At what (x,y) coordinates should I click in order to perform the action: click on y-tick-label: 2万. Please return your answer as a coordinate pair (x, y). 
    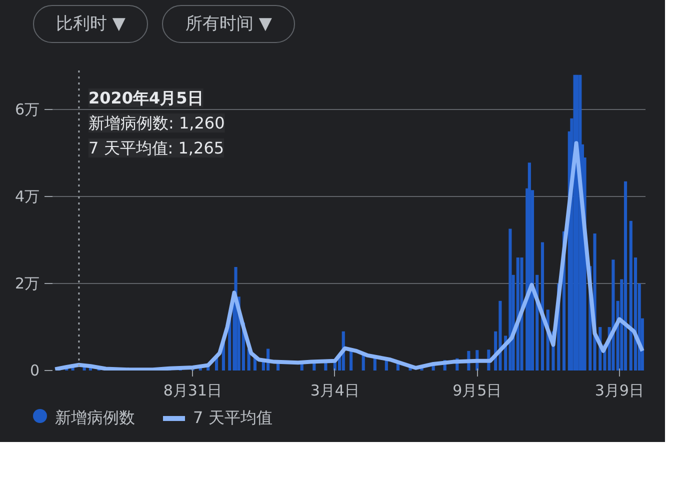
    Looking at the image, I should click on (27, 283).